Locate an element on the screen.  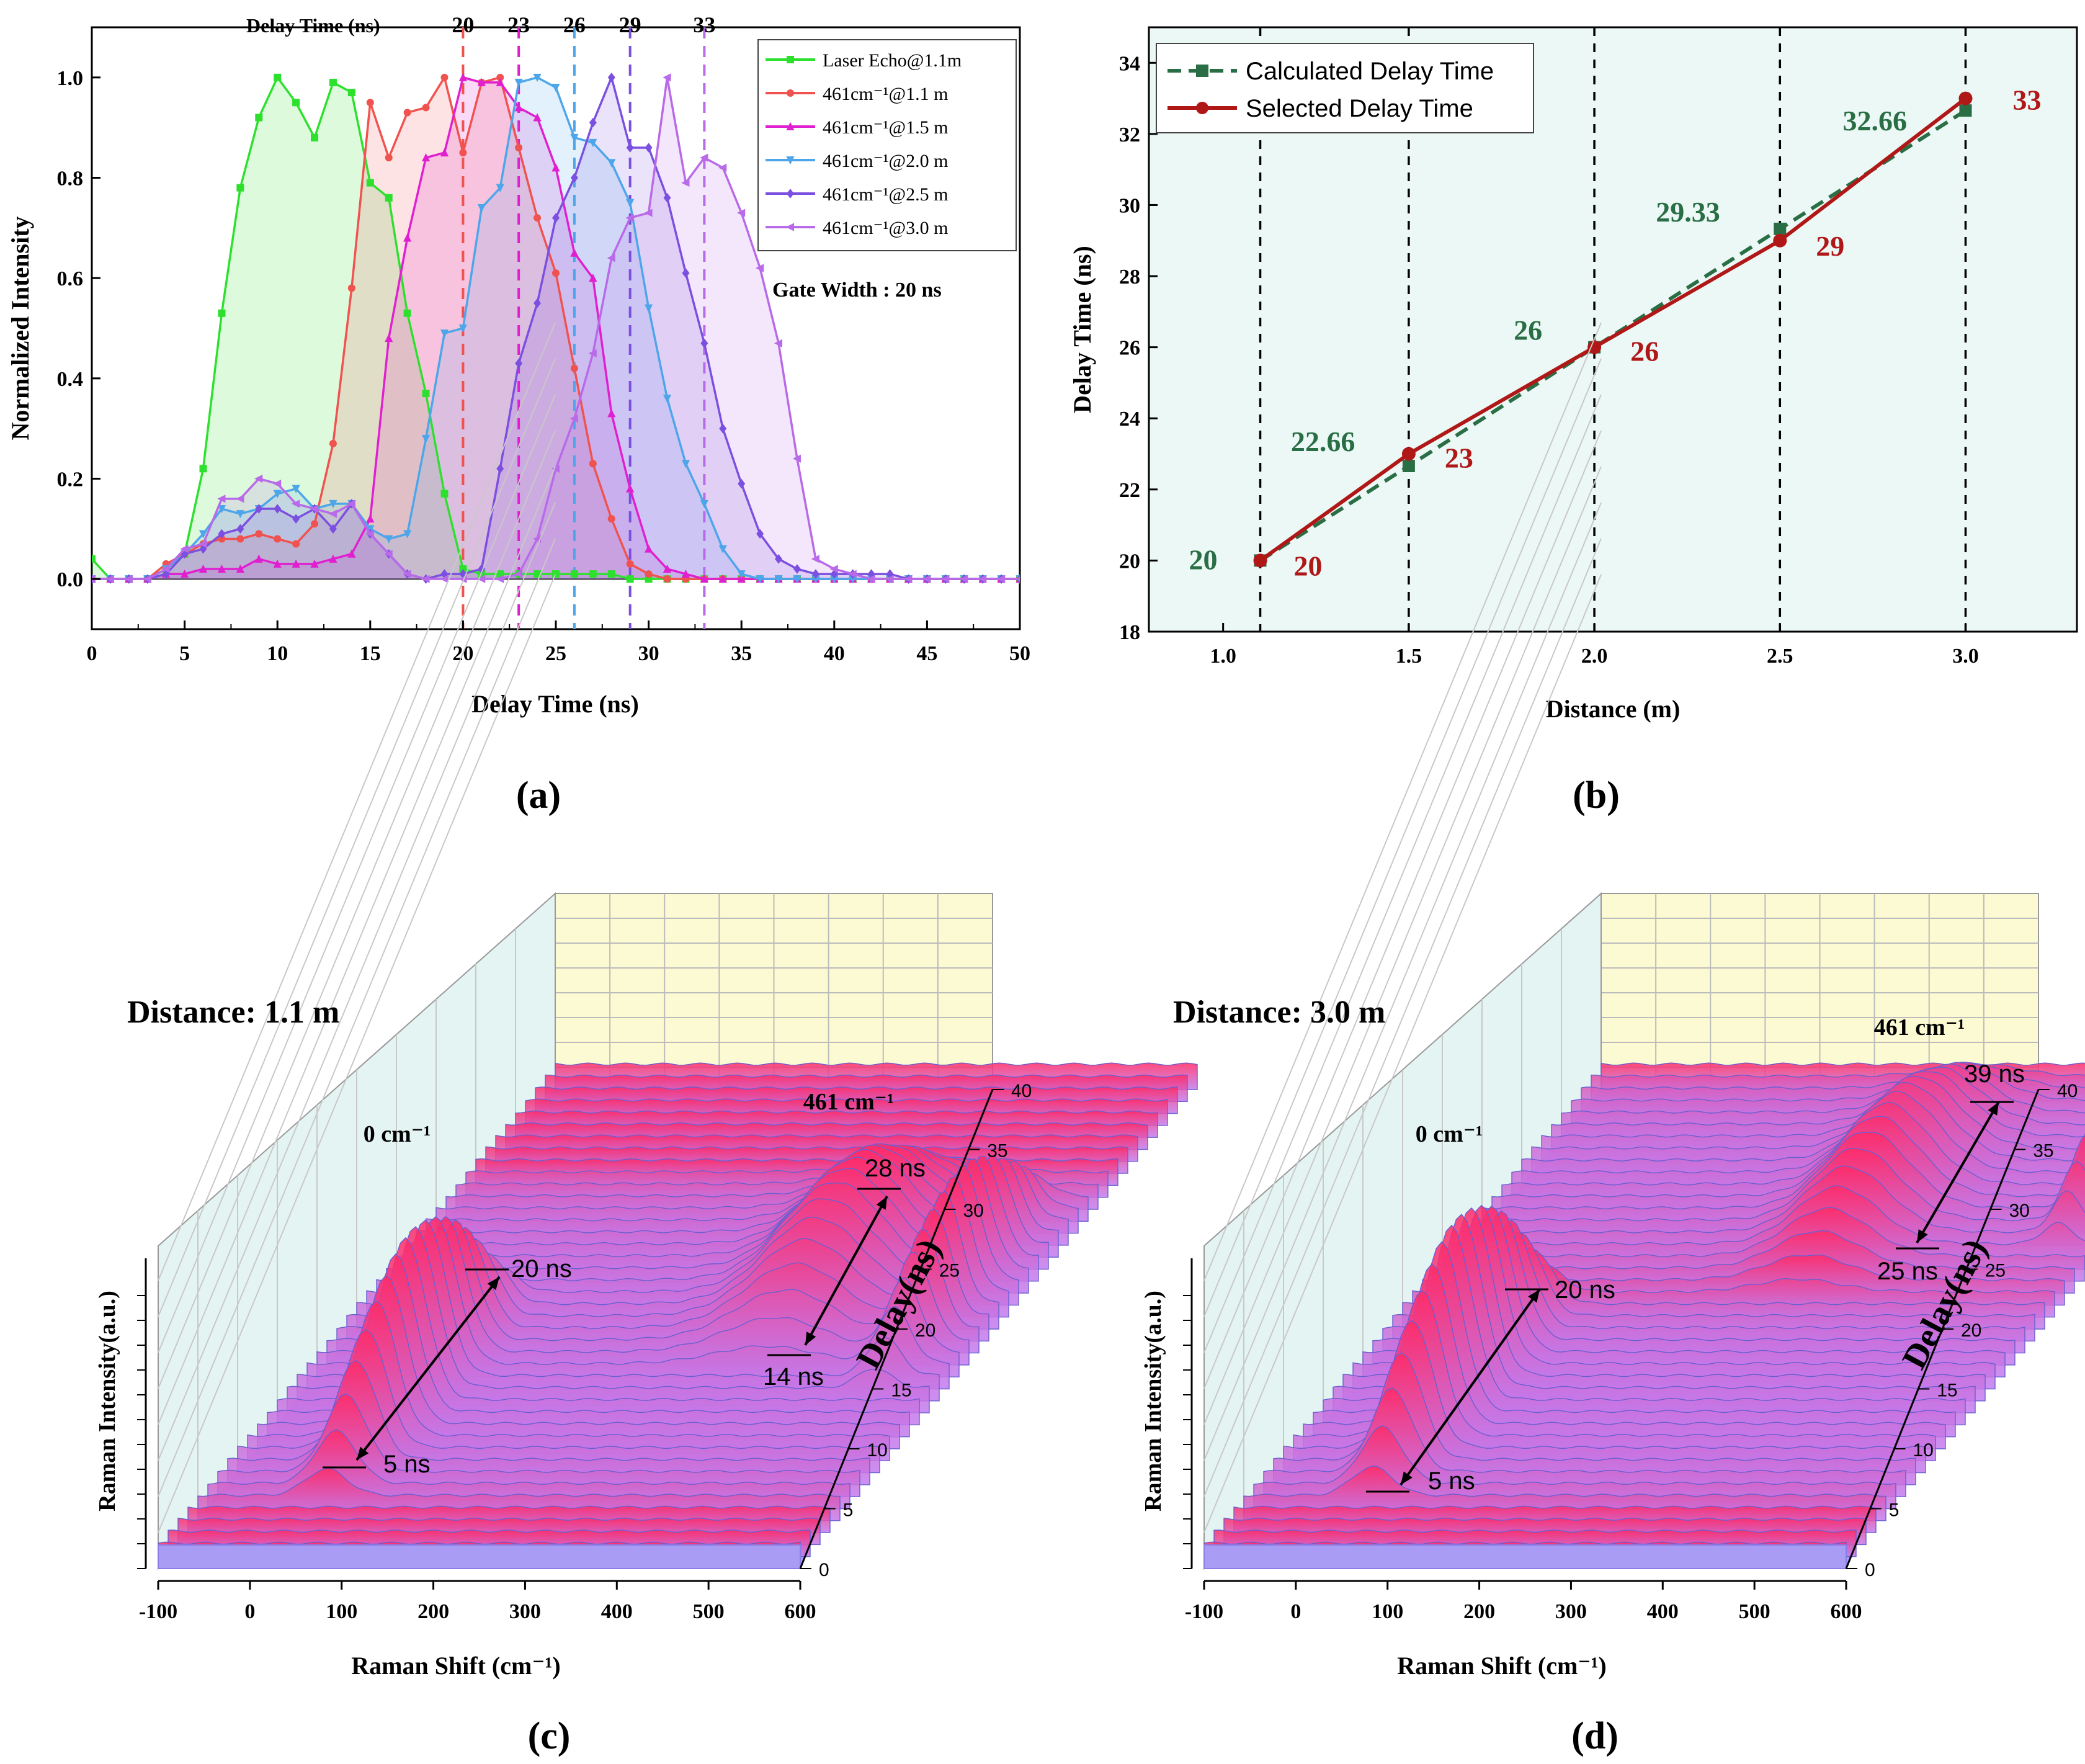
x-tick-label: -100 is located at coordinates (1204, 1611).